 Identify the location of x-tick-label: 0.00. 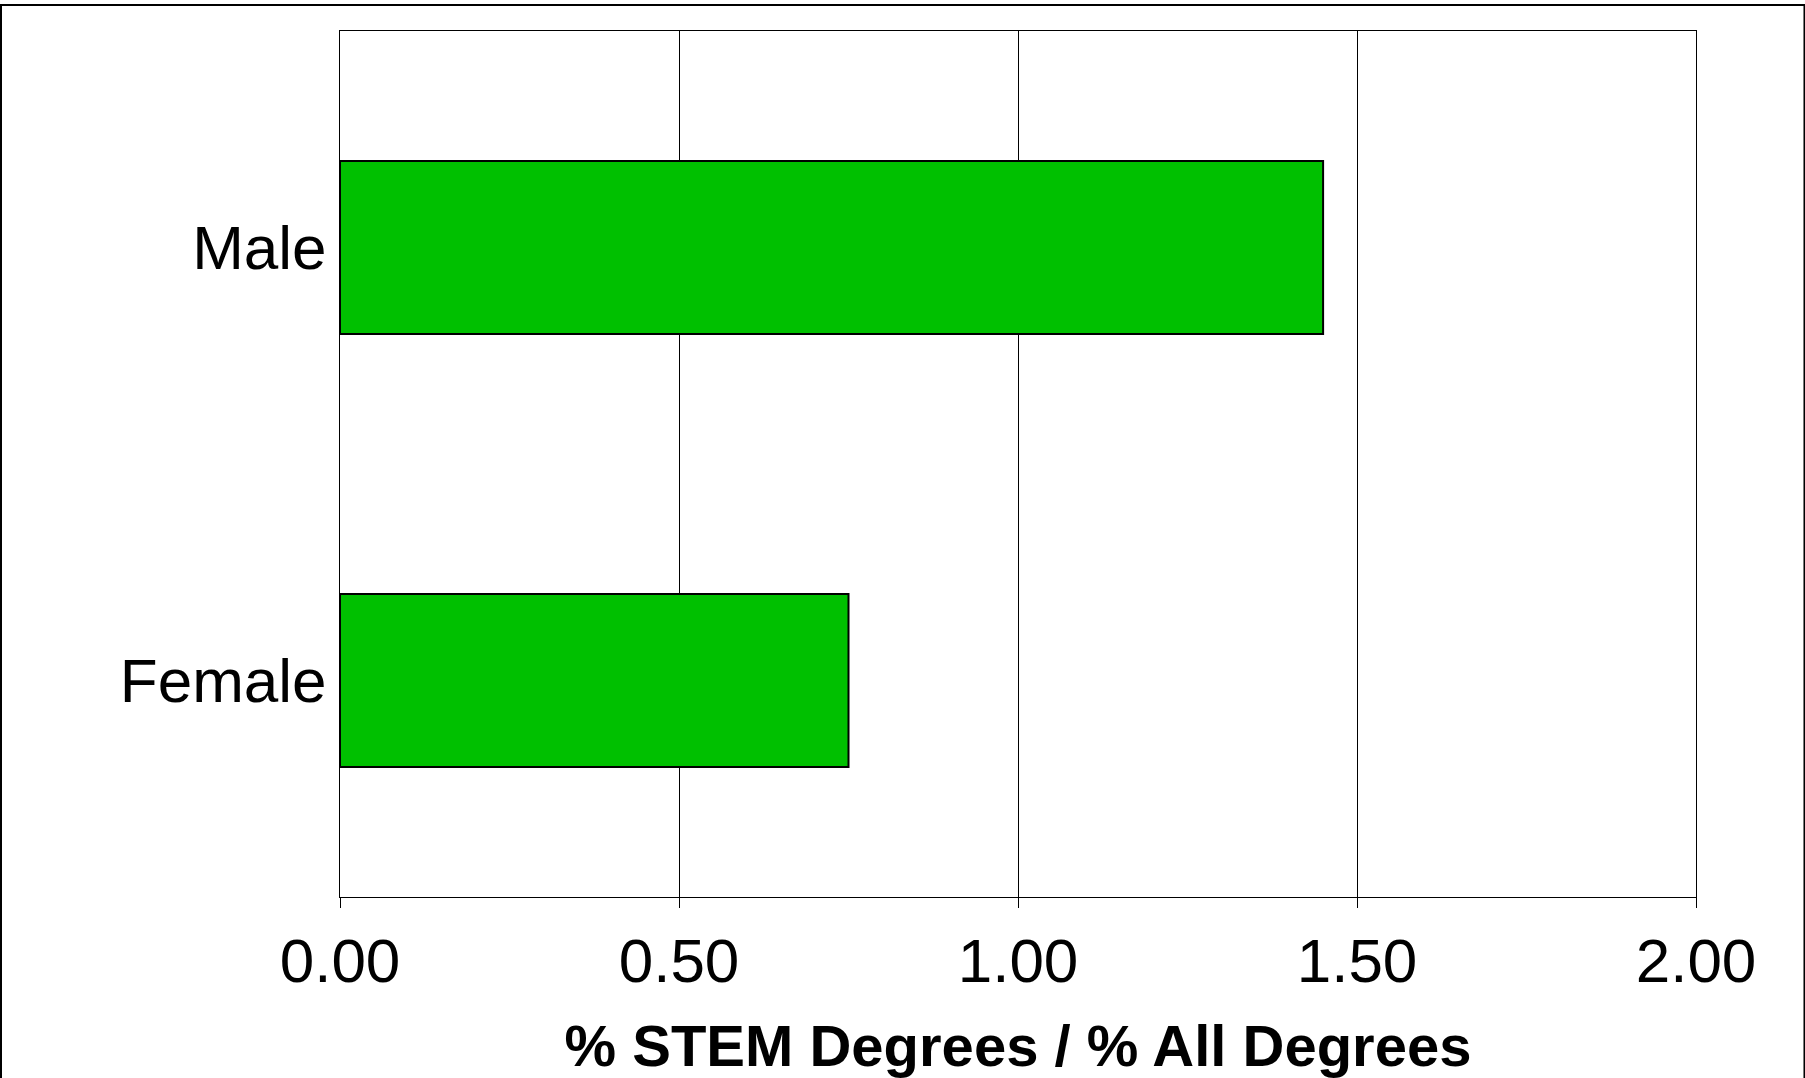
(340, 961).